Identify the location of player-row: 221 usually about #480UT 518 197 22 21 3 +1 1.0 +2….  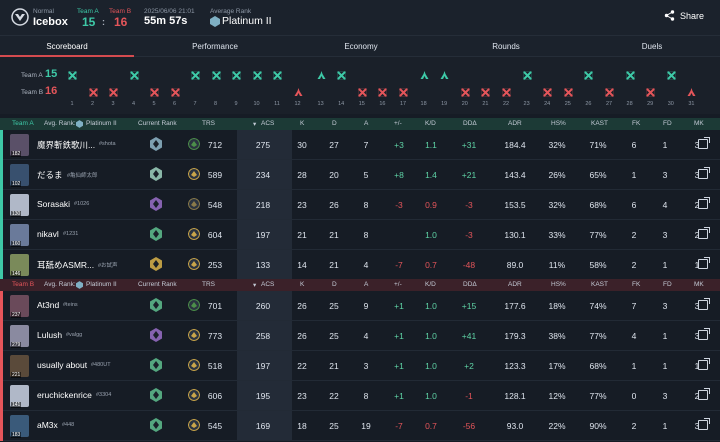
(360, 366).